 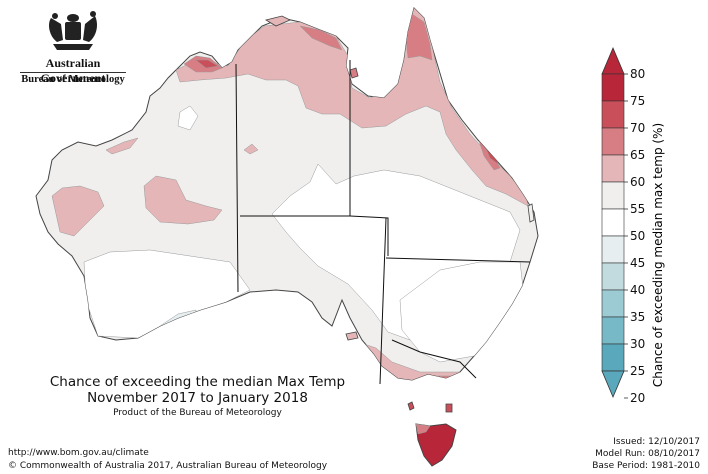 I want to click on legend-title: Chance of exceeding median max temp (%), so click(x=658, y=255).